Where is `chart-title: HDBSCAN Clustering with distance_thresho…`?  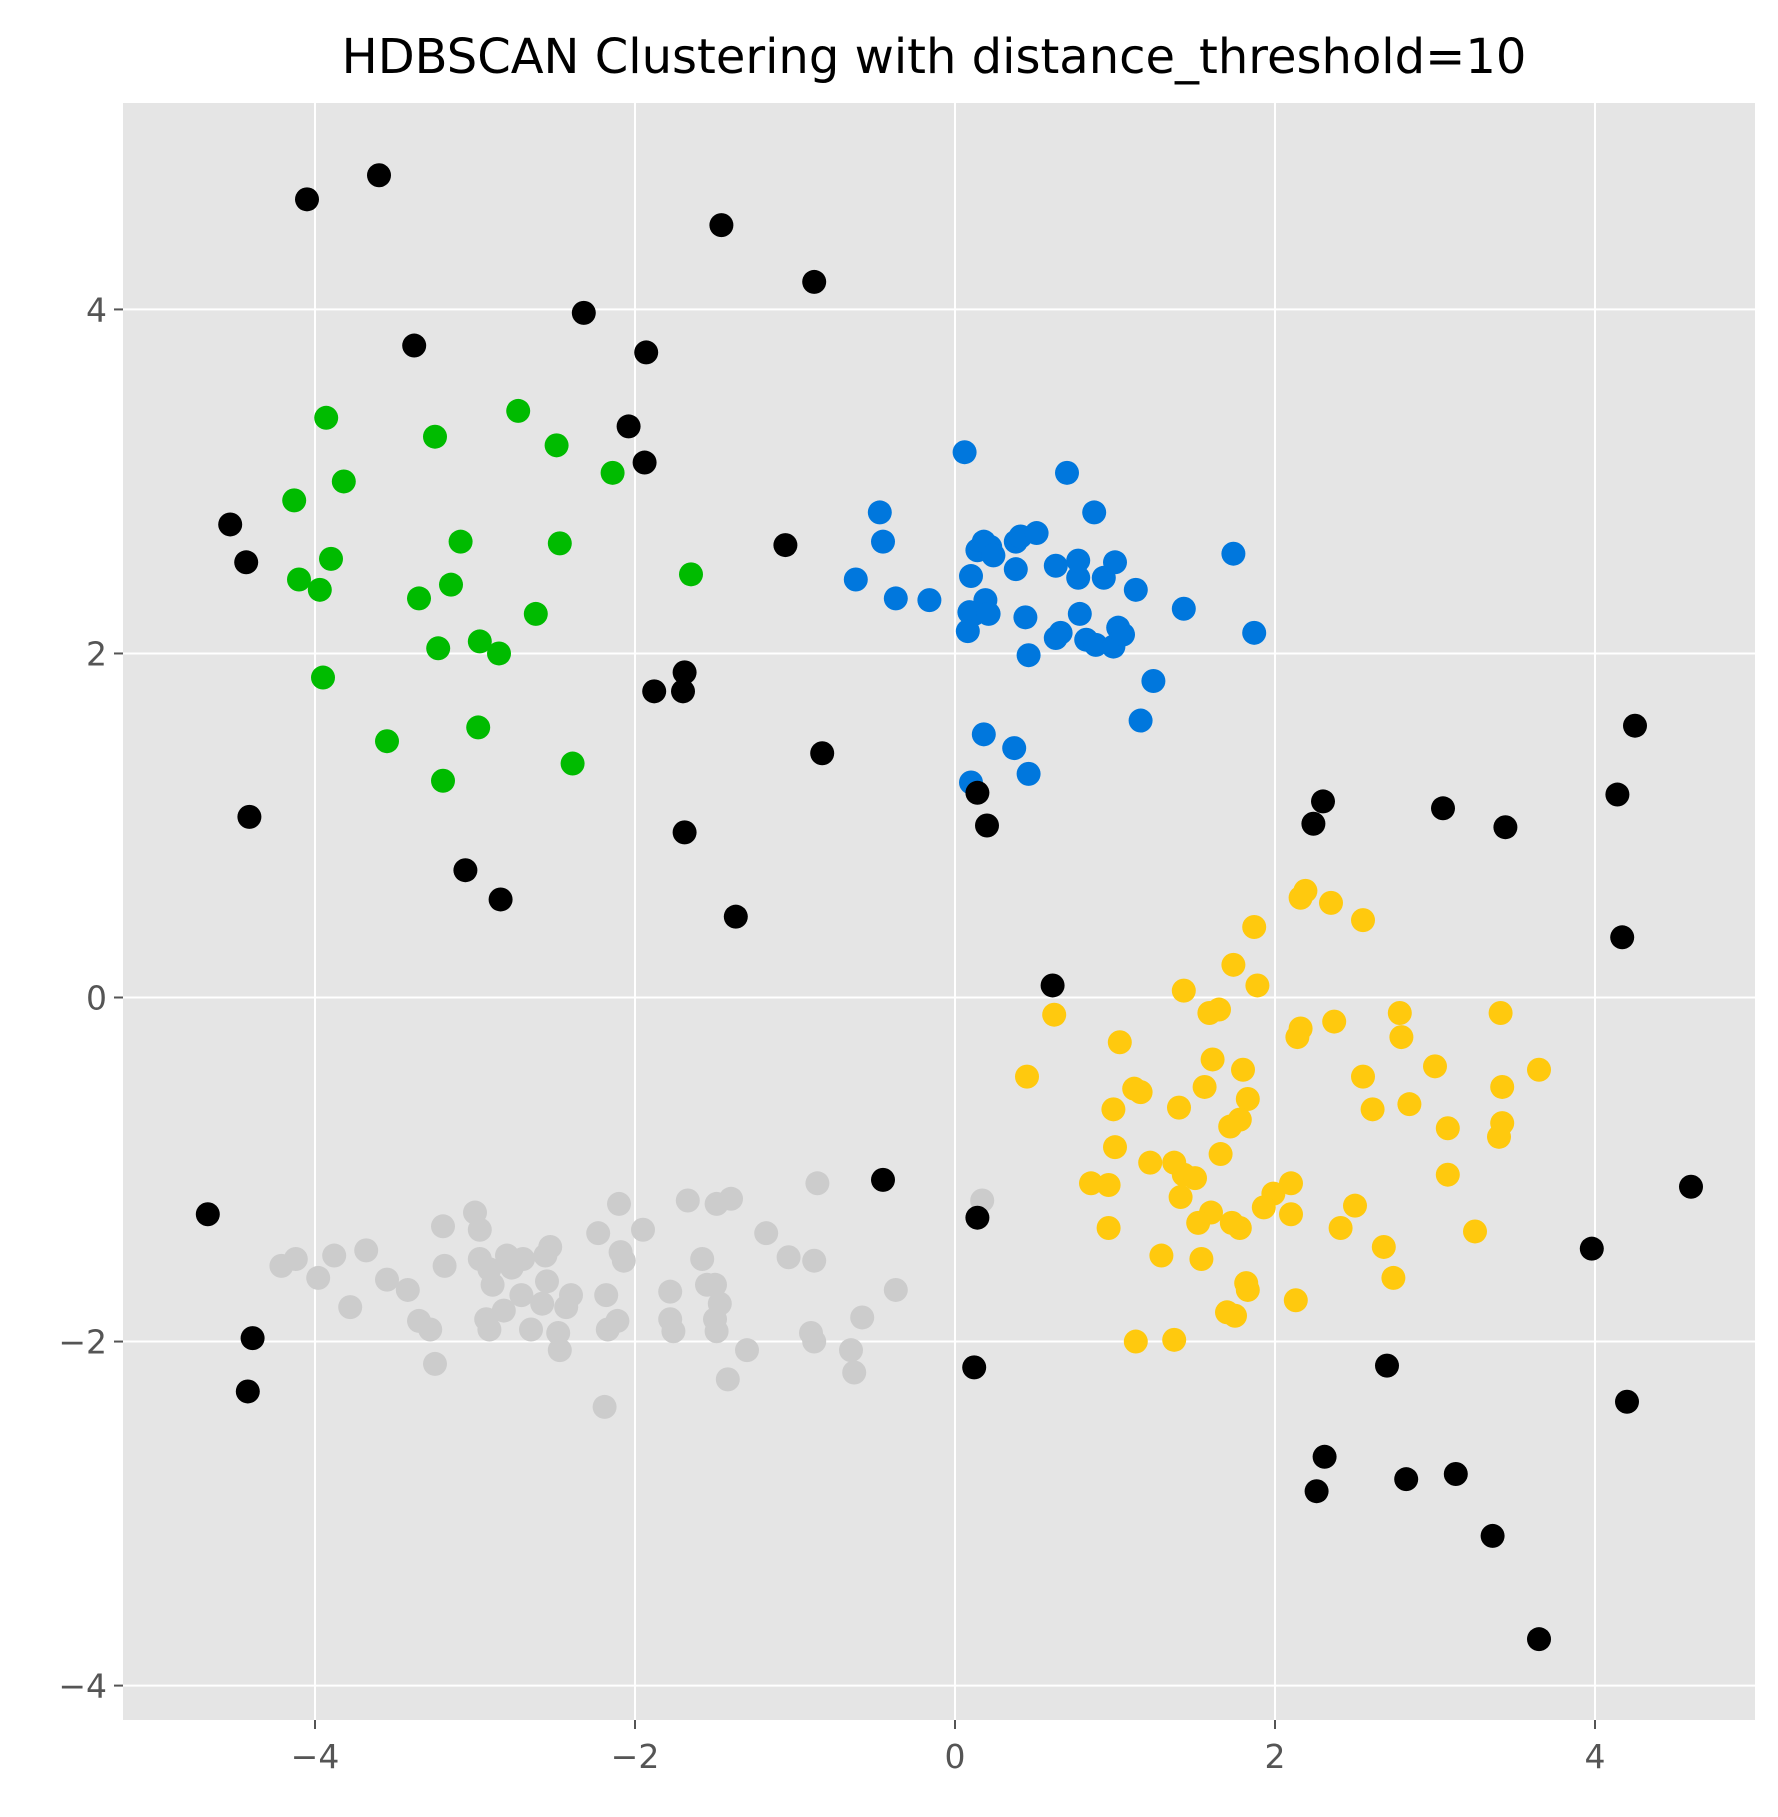 chart-title: HDBSCAN Clustering with distance_thresho… is located at coordinates (934, 57).